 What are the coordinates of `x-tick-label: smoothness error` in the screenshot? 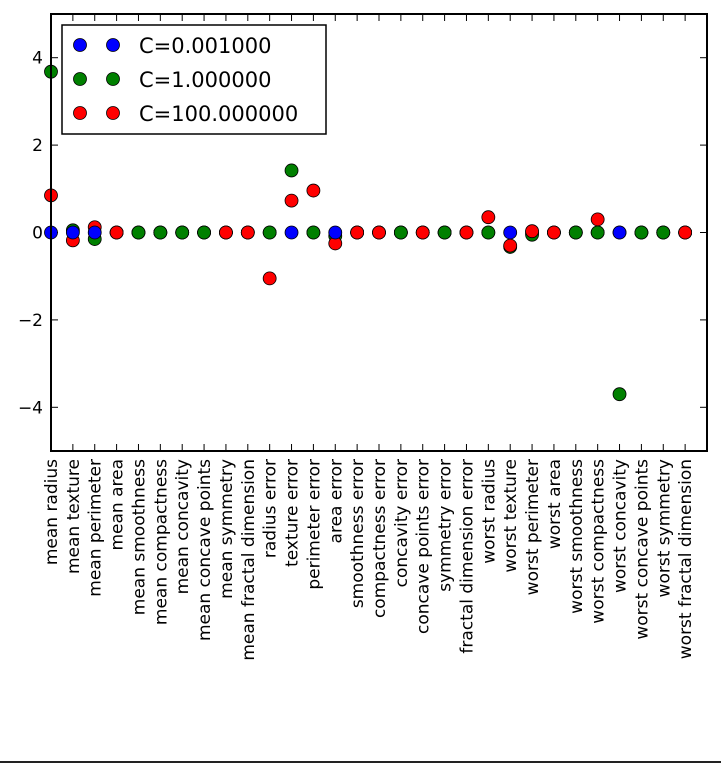 It's located at (358, 533).